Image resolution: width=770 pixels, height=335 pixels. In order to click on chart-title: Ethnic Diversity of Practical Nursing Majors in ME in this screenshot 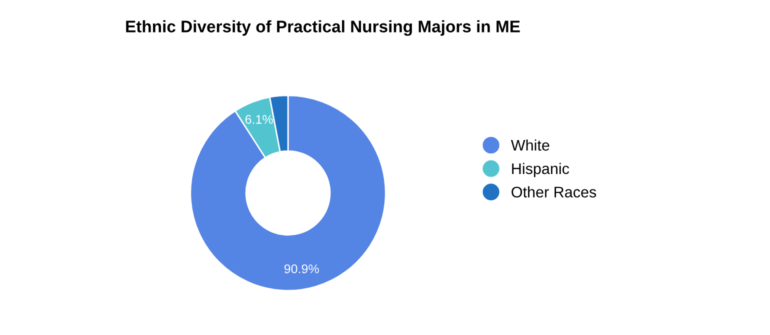, I will do `click(323, 28)`.